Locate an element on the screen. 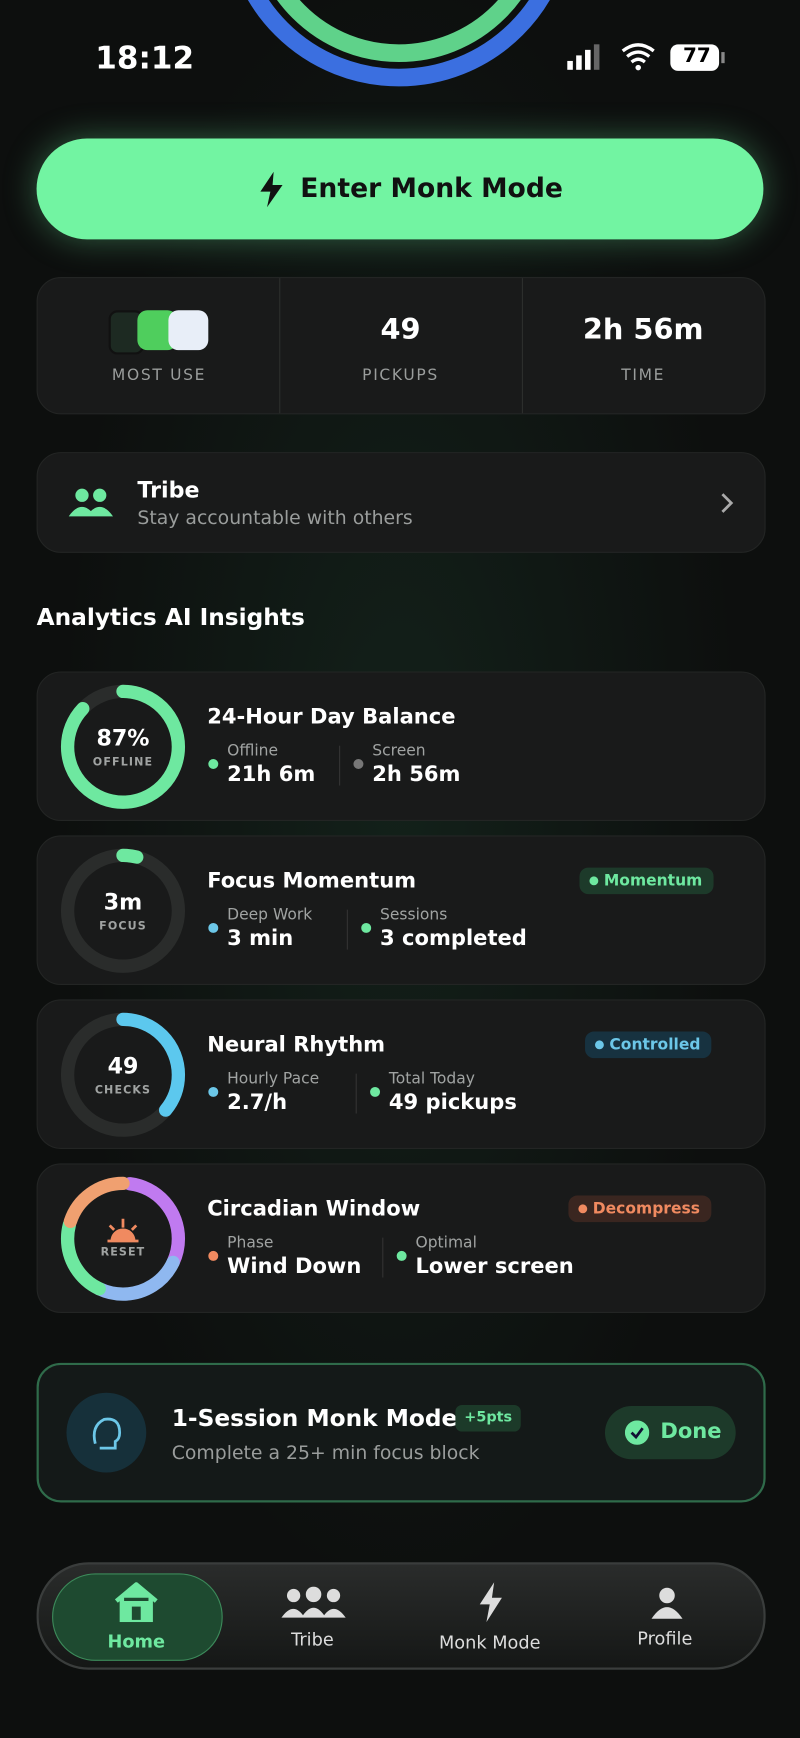  battery: 77 is located at coordinates (697, 56).